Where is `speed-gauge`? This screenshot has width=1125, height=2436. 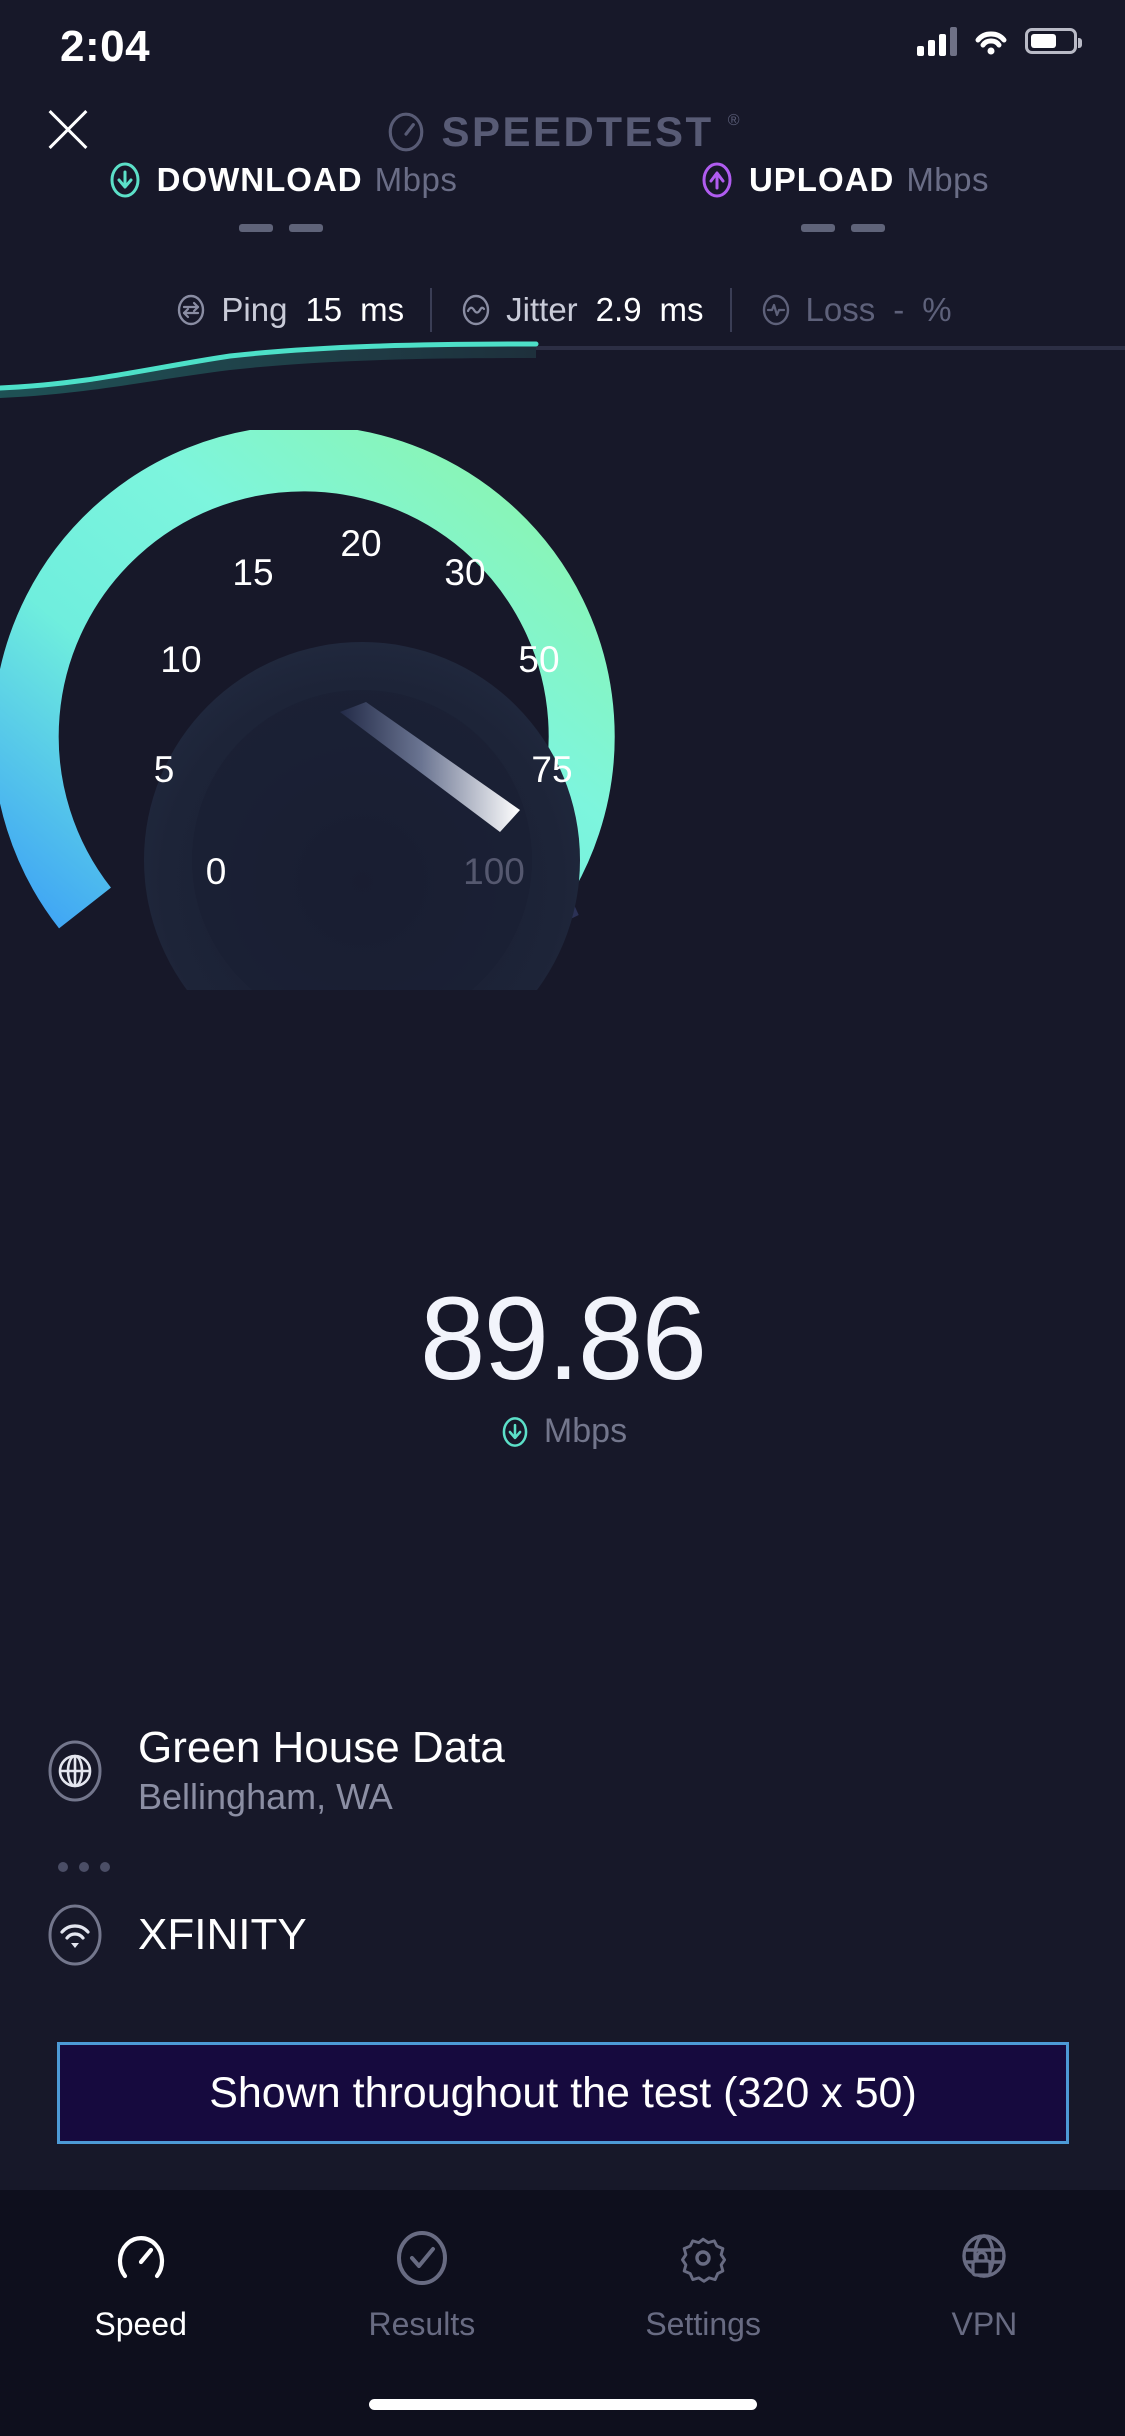
speed-gauge is located at coordinates (307, 710).